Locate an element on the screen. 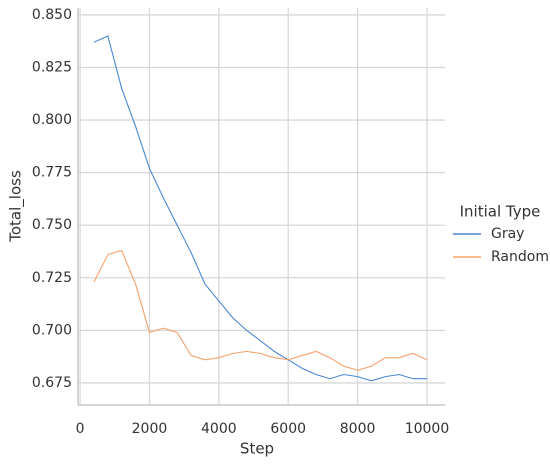 This screenshot has height=465, width=550. x-tick-label: 6000 is located at coordinates (288, 429).